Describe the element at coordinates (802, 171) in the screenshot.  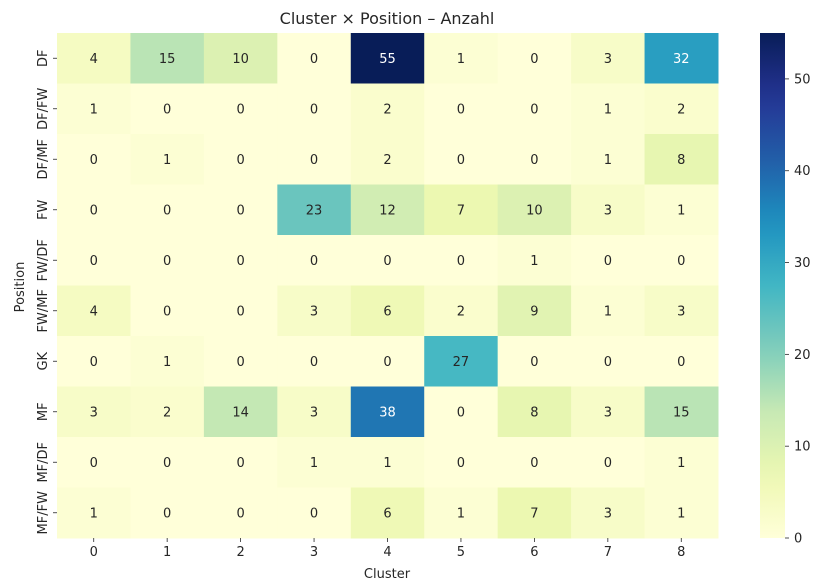
I see `colorbar-tick-label: 40` at that location.